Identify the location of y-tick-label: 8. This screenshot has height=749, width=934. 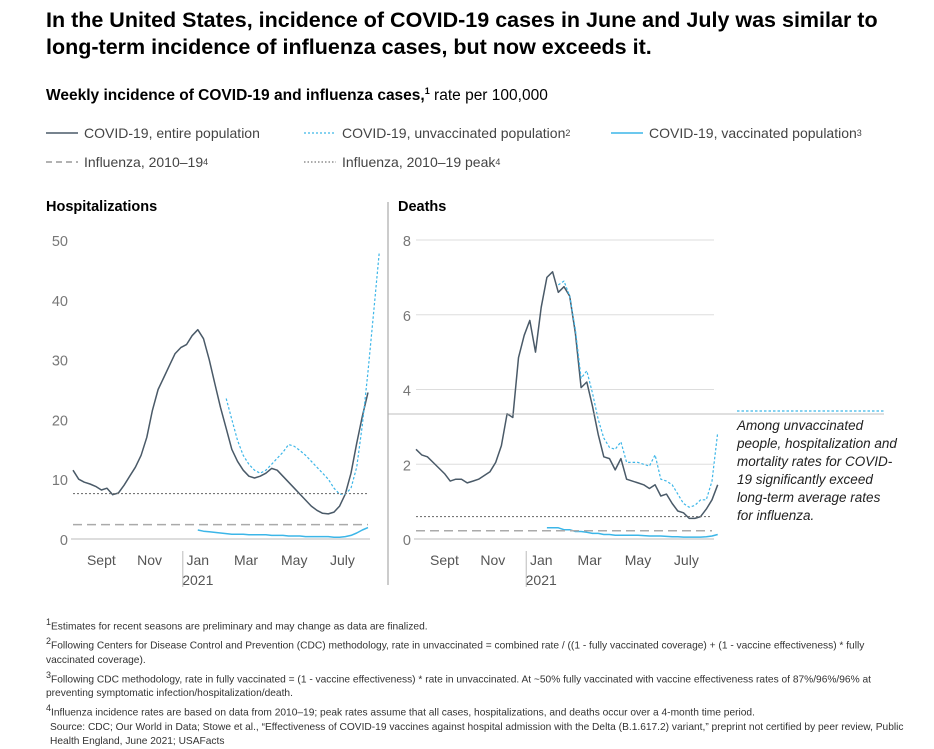
(407, 242).